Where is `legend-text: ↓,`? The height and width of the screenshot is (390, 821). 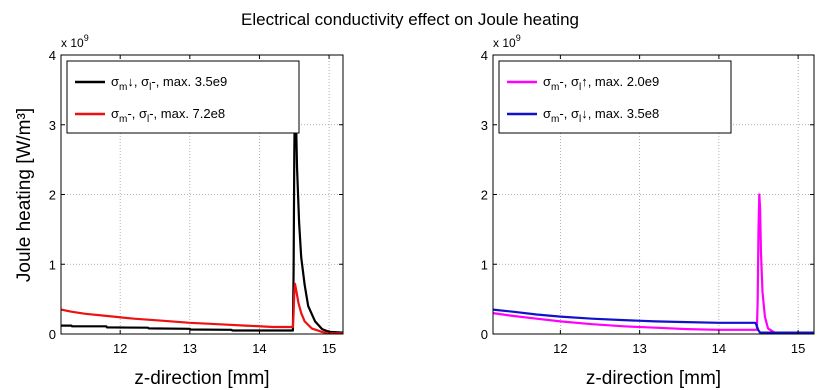
legend-text: ↓, is located at coordinates (134, 81).